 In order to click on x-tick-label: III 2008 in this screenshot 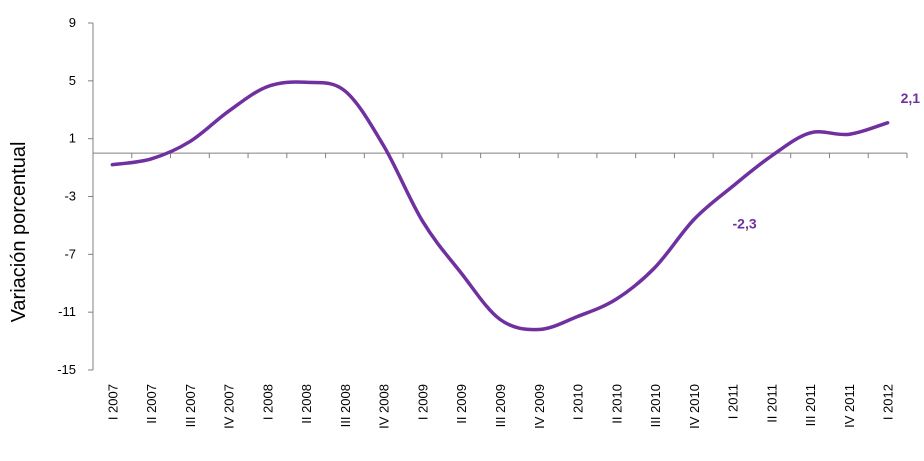, I will do `click(345, 405)`.